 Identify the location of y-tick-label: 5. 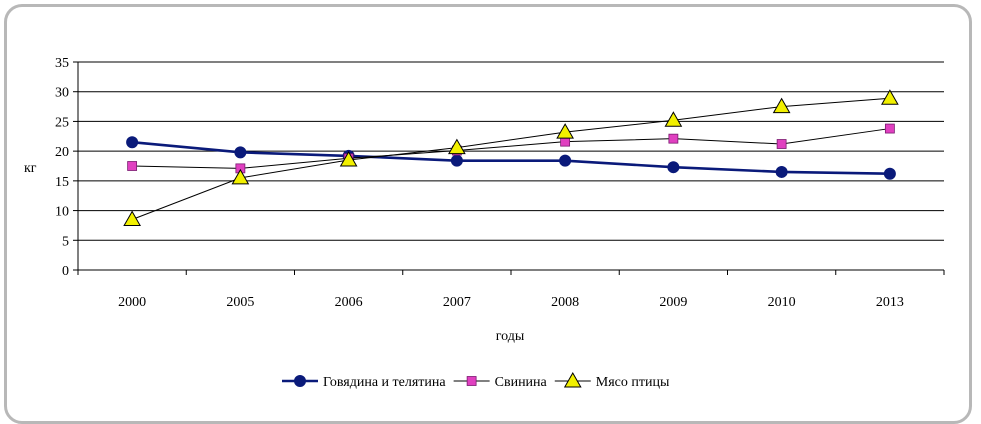
(65, 241).